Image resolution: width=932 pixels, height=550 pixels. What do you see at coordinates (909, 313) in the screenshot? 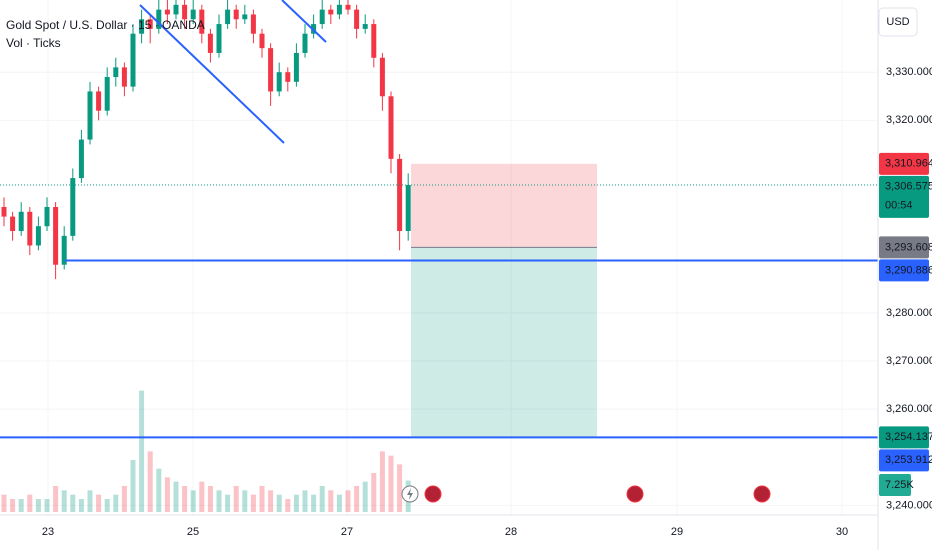
I see `y-tick-label: 3,280.000` at bounding box center [909, 313].